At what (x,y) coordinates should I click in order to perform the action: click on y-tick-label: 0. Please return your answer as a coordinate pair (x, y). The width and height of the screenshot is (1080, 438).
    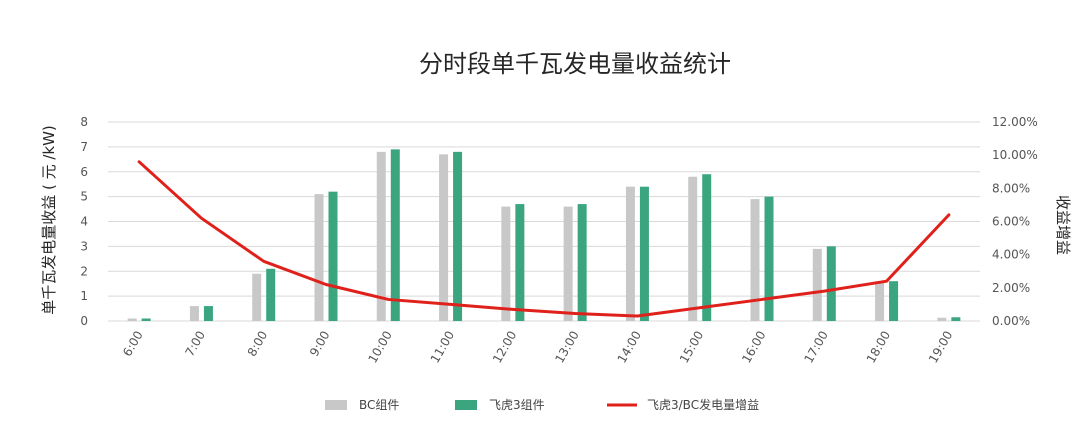
    Looking at the image, I should click on (84, 321).